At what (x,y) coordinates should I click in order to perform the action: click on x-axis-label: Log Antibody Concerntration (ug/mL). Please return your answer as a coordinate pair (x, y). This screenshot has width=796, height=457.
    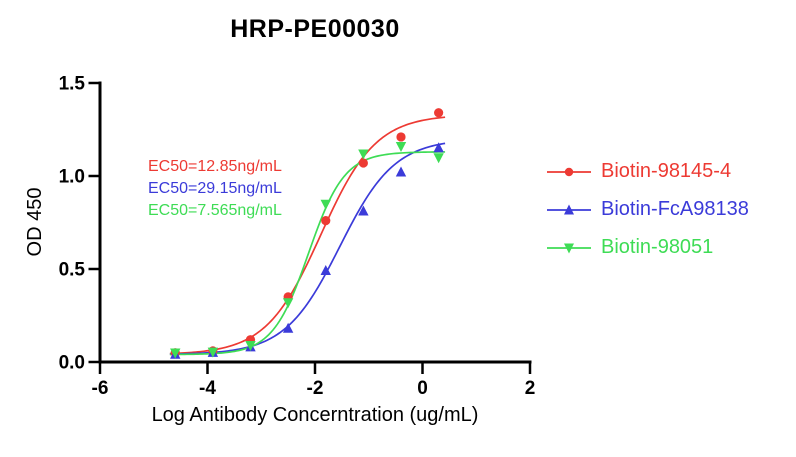
    Looking at the image, I should click on (315, 415).